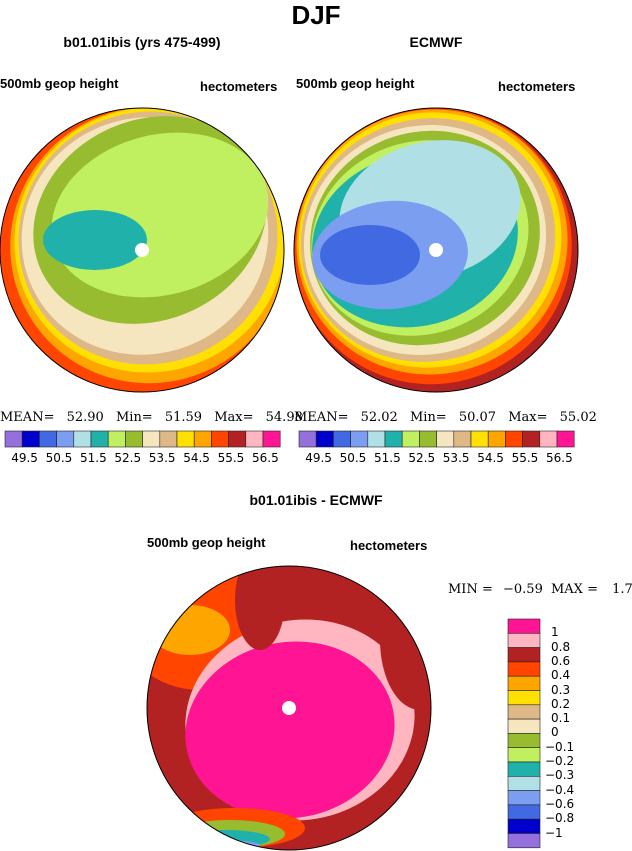  I want to click on max-value: 54.98, so click(284, 417).